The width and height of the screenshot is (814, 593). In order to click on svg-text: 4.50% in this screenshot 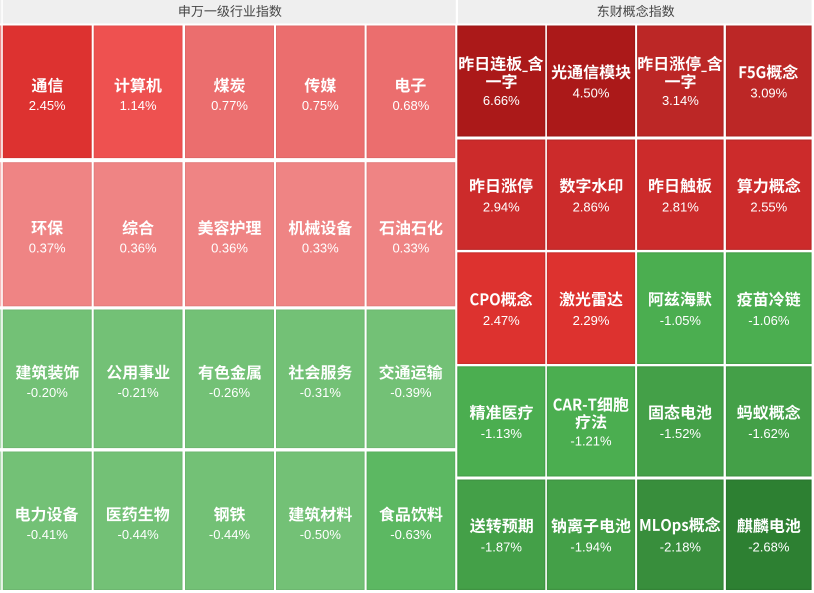, I will do `click(591, 93)`.